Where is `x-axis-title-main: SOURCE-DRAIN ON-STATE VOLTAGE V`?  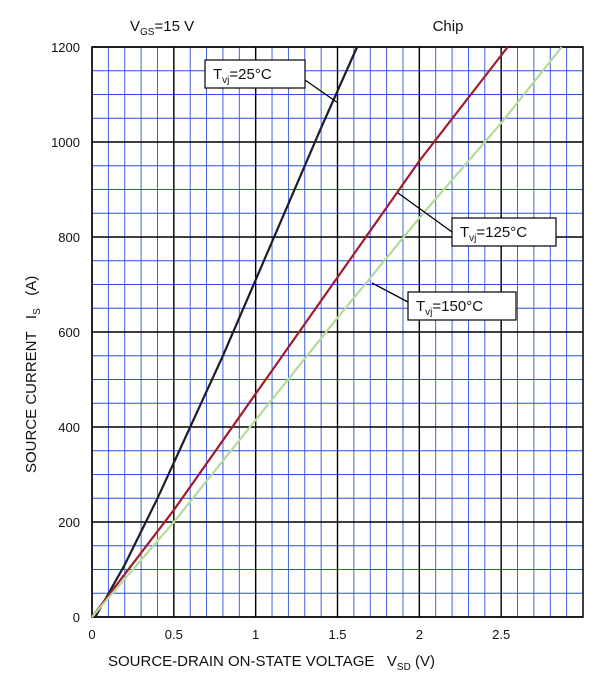 x-axis-title-main: SOURCE-DRAIN ON-STATE VOLTAGE V is located at coordinates (252, 661).